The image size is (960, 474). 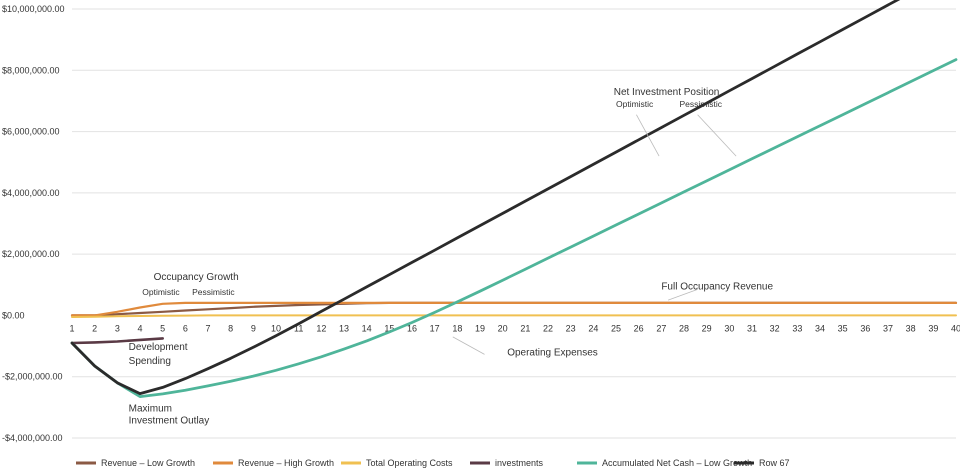 I want to click on x-tick-label: 37, so click(x=888, y=328).